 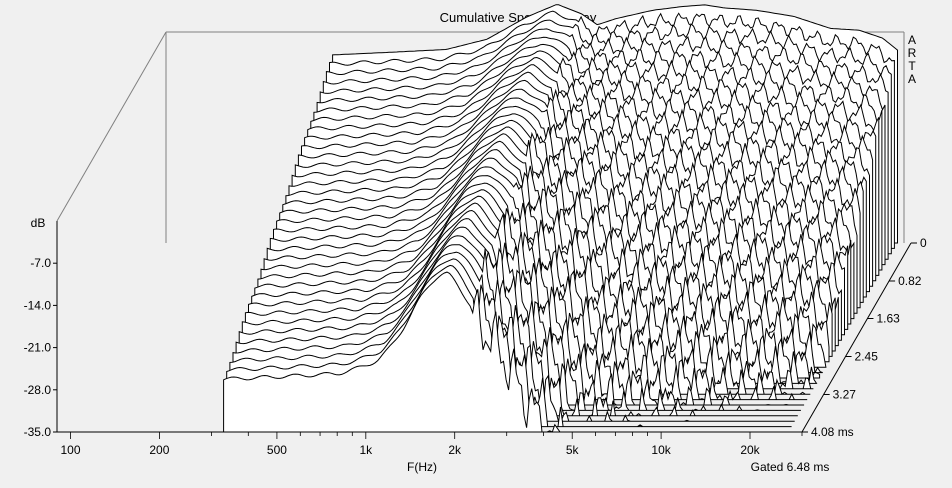 What do you see at coordinates (923, 243) in the screenshot?
I see `time-tick-label: 0` at bounding box center [923, 243].